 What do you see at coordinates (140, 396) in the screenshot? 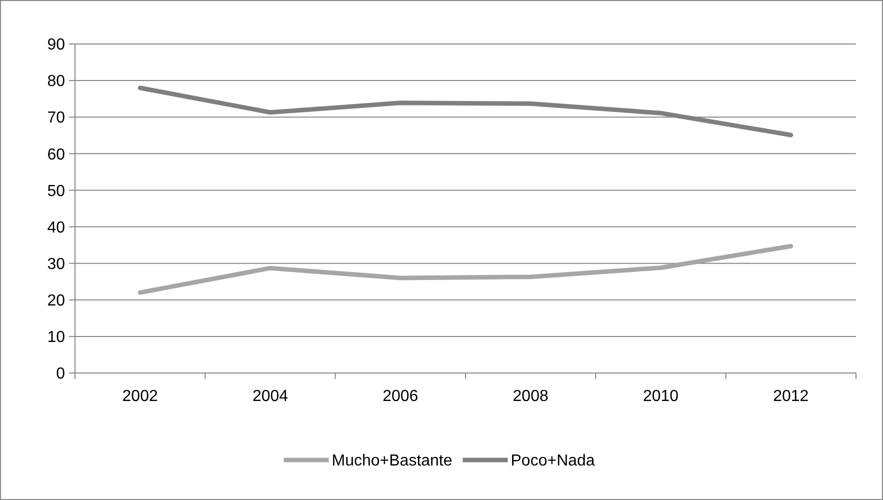
I see `x-tick-label: 2002` at bounding box center [140, 396].